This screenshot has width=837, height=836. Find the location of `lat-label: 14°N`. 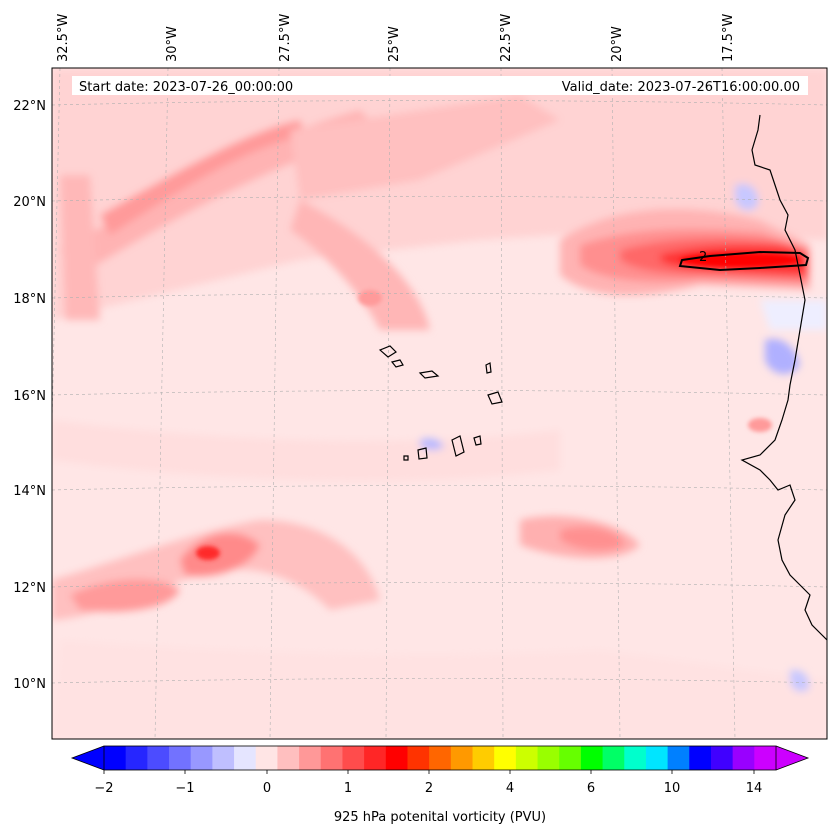

lat-label: 14°N is located at coordinates (29, 491).